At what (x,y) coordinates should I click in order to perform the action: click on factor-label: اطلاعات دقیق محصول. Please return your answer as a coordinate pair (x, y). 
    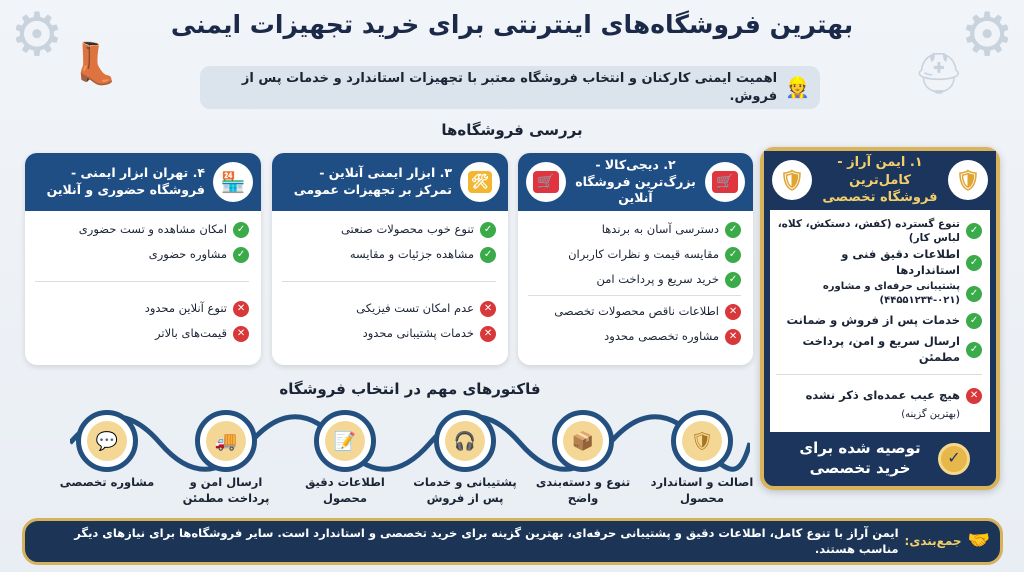
    Looking at the image, I should click on (345, 490).